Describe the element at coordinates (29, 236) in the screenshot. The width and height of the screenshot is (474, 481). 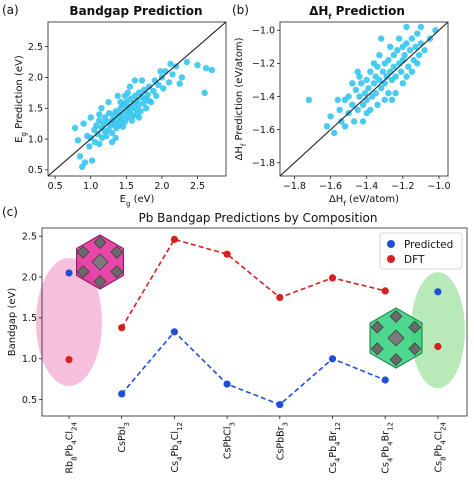
I see `c-y-tick-label: 2.5` at that location.